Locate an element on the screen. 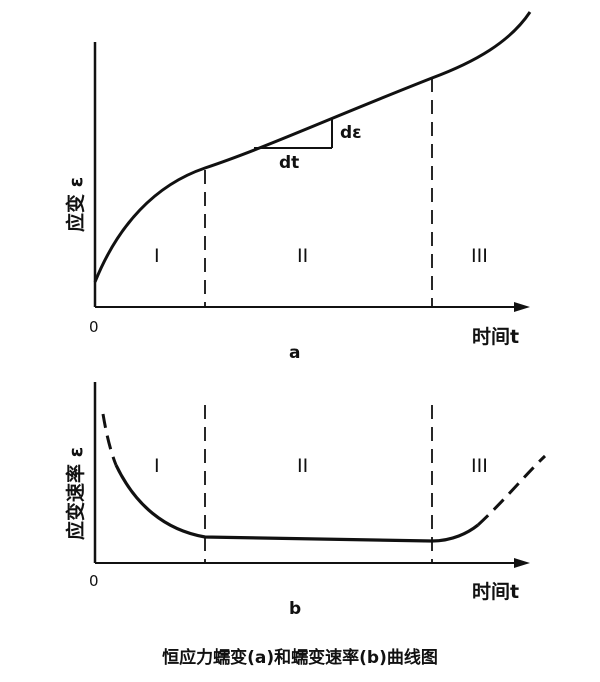 The image size is (600, 682). plot-a-stage-label-1: I is located at coordinates (157, 256).